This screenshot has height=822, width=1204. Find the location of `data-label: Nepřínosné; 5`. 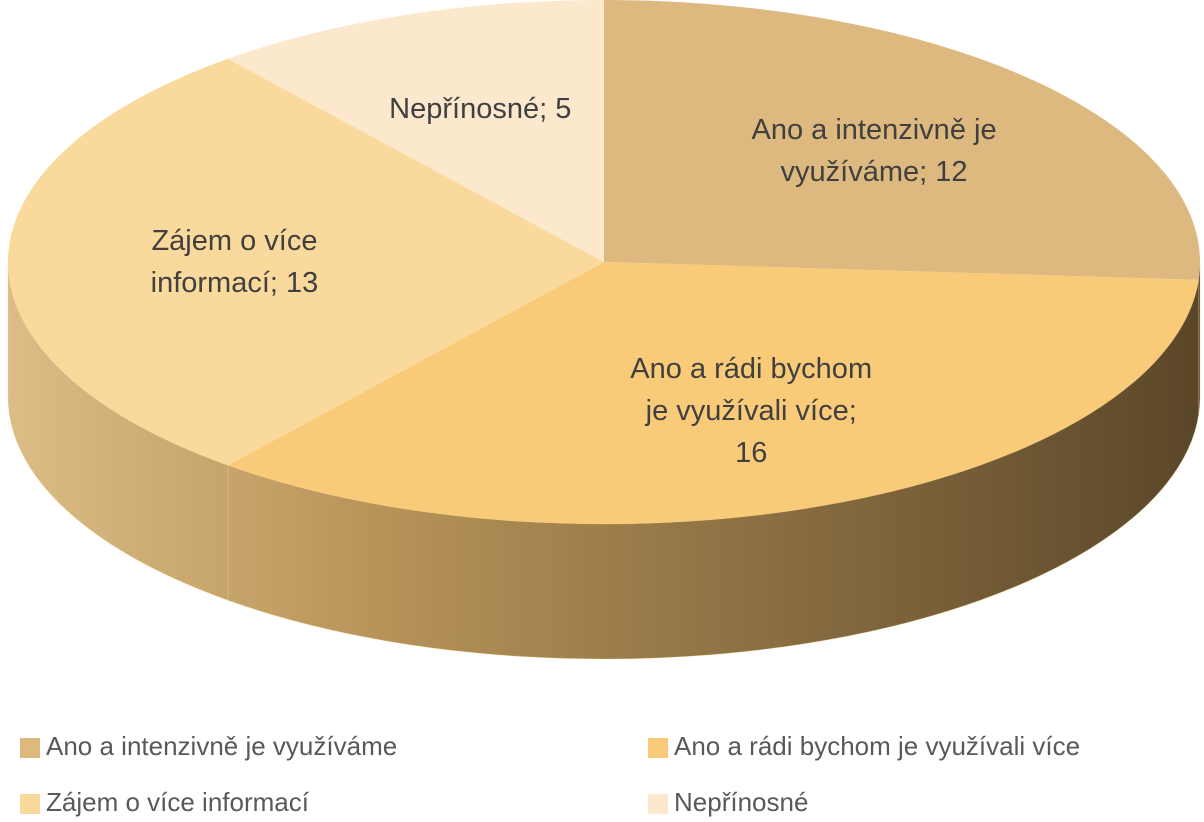

data-label: Nepřínosné; 5 is located at coordinates (480, 108).